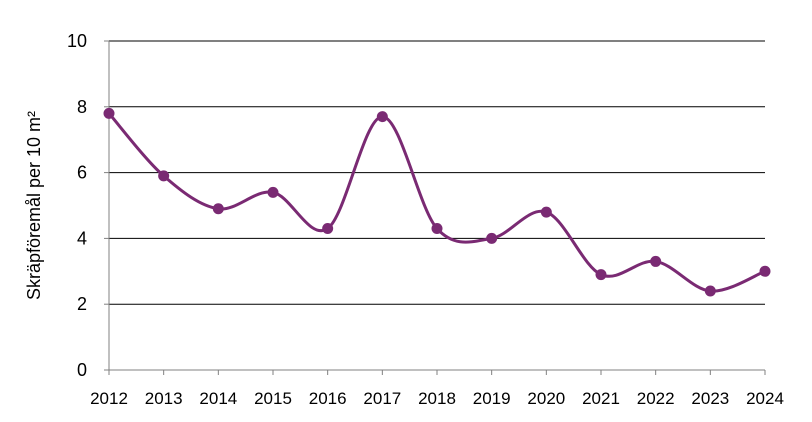 This screenshot has width=812, height=422. Describe the element at coordinates (164, 176) in the screenshot. I see `data-point-2013` at that location.